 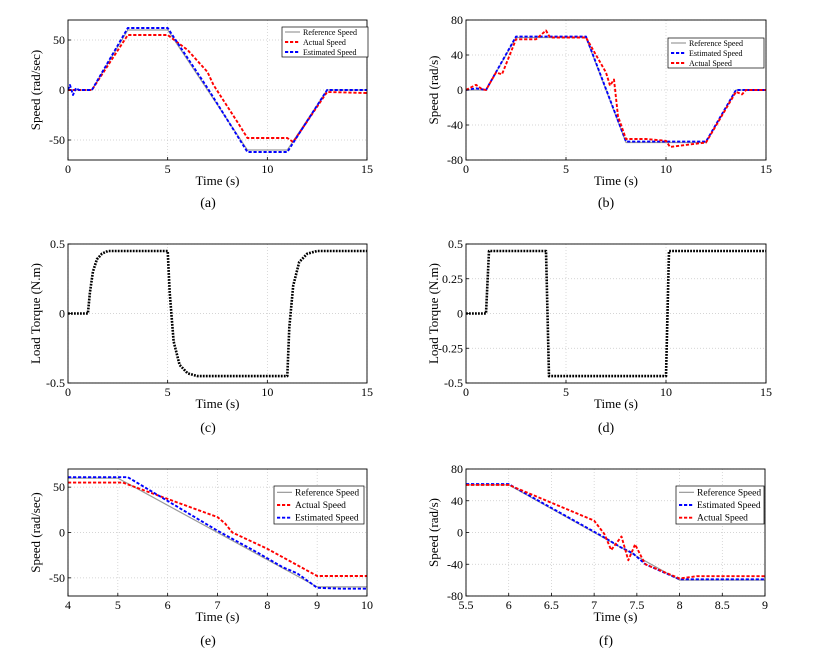 I want to click on axes-frame, so click(x=217, y=313).